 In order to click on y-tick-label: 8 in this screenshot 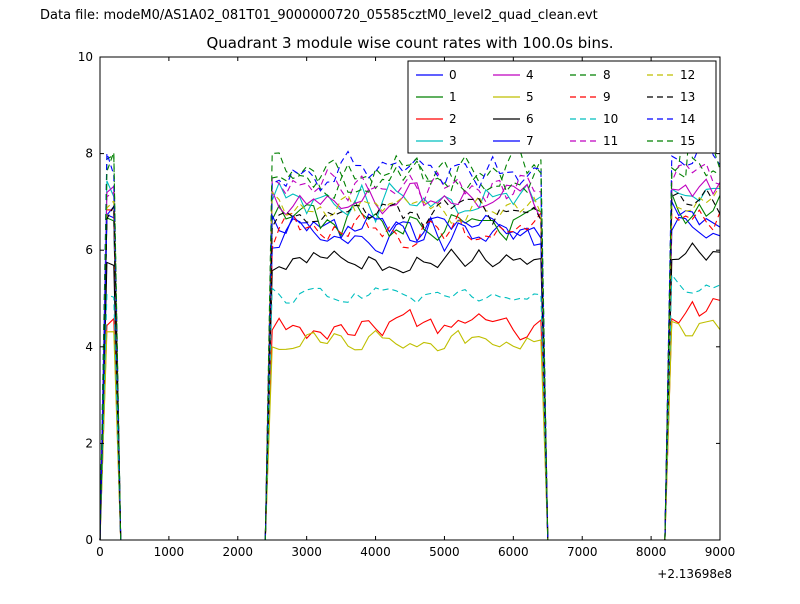, I will do `click(89, 154)`.